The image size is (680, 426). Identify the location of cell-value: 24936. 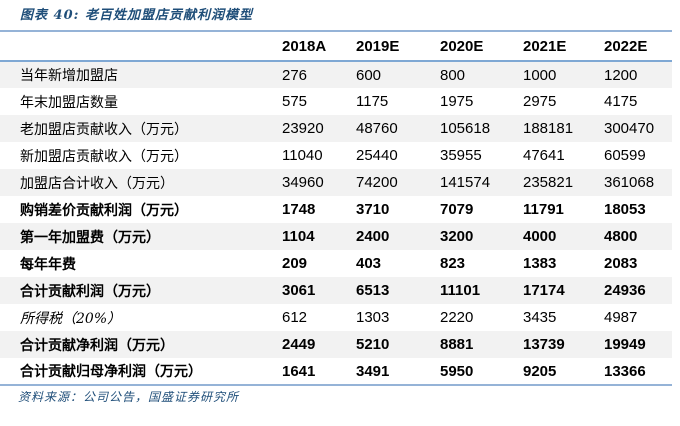
(625, 290).